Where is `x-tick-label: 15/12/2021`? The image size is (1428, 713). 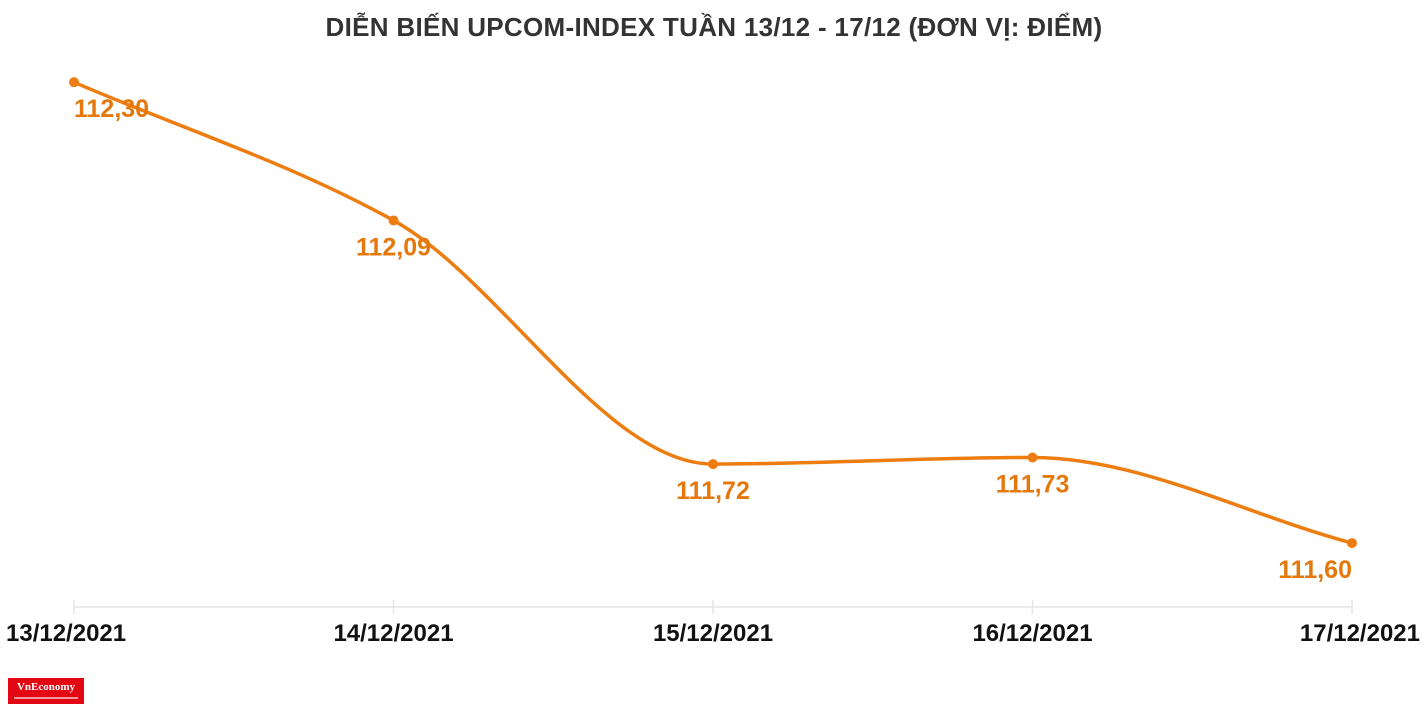 x-tick-label: 15/12/2021 is located at coordinates (713, 633).